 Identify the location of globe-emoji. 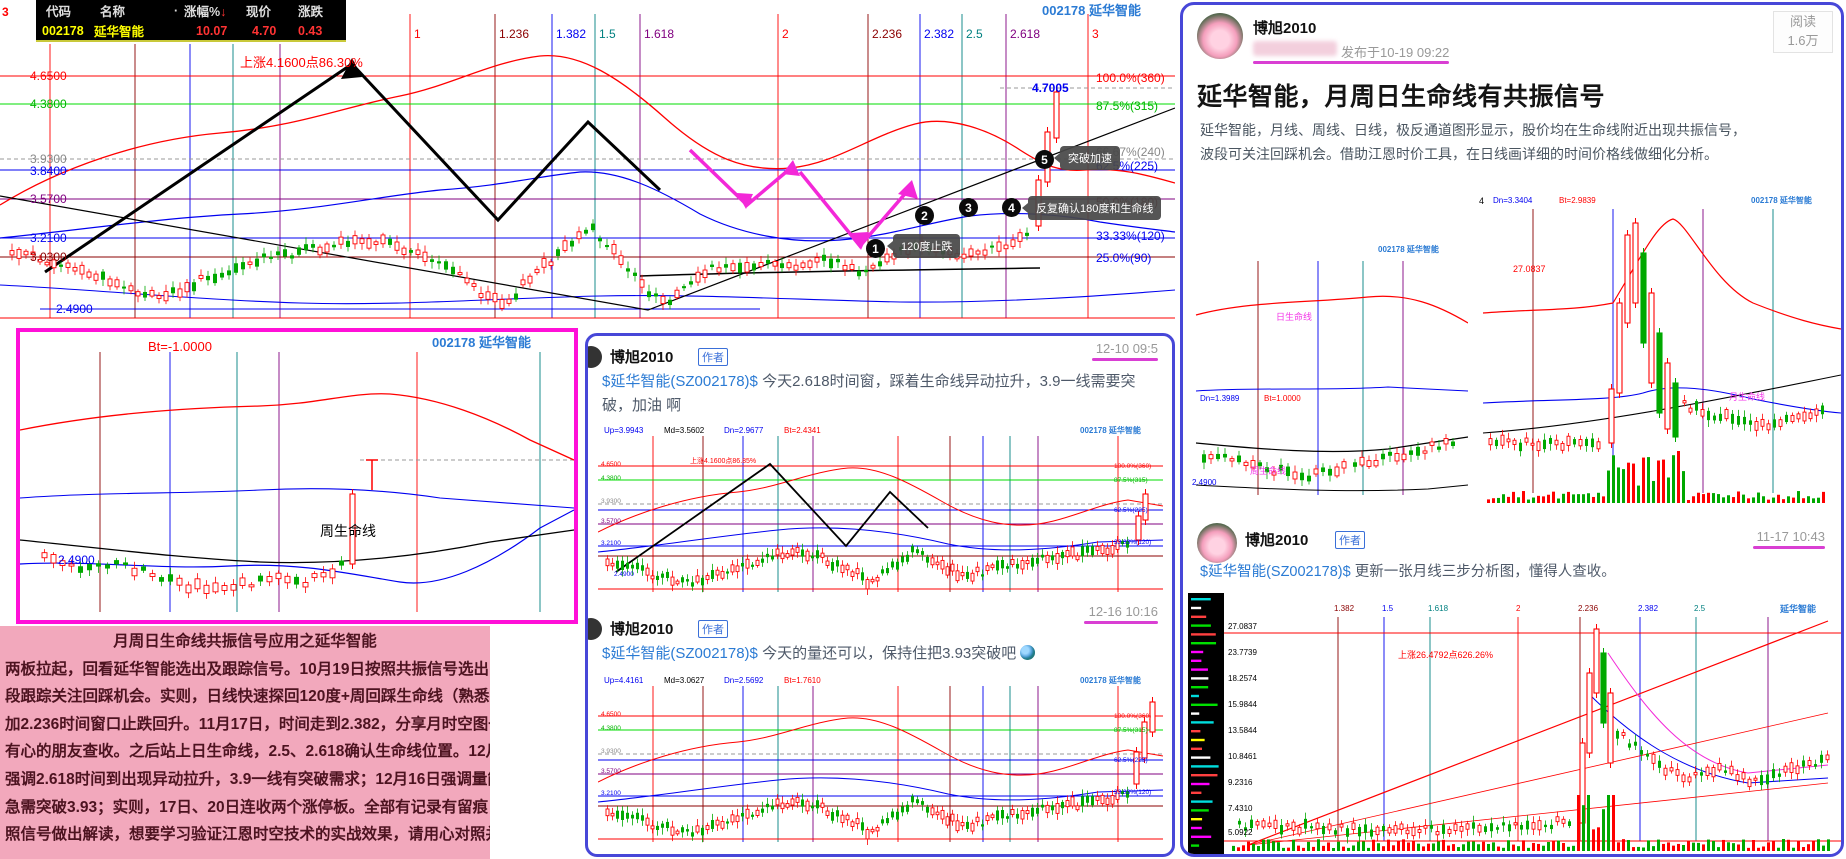
(1028, 652).